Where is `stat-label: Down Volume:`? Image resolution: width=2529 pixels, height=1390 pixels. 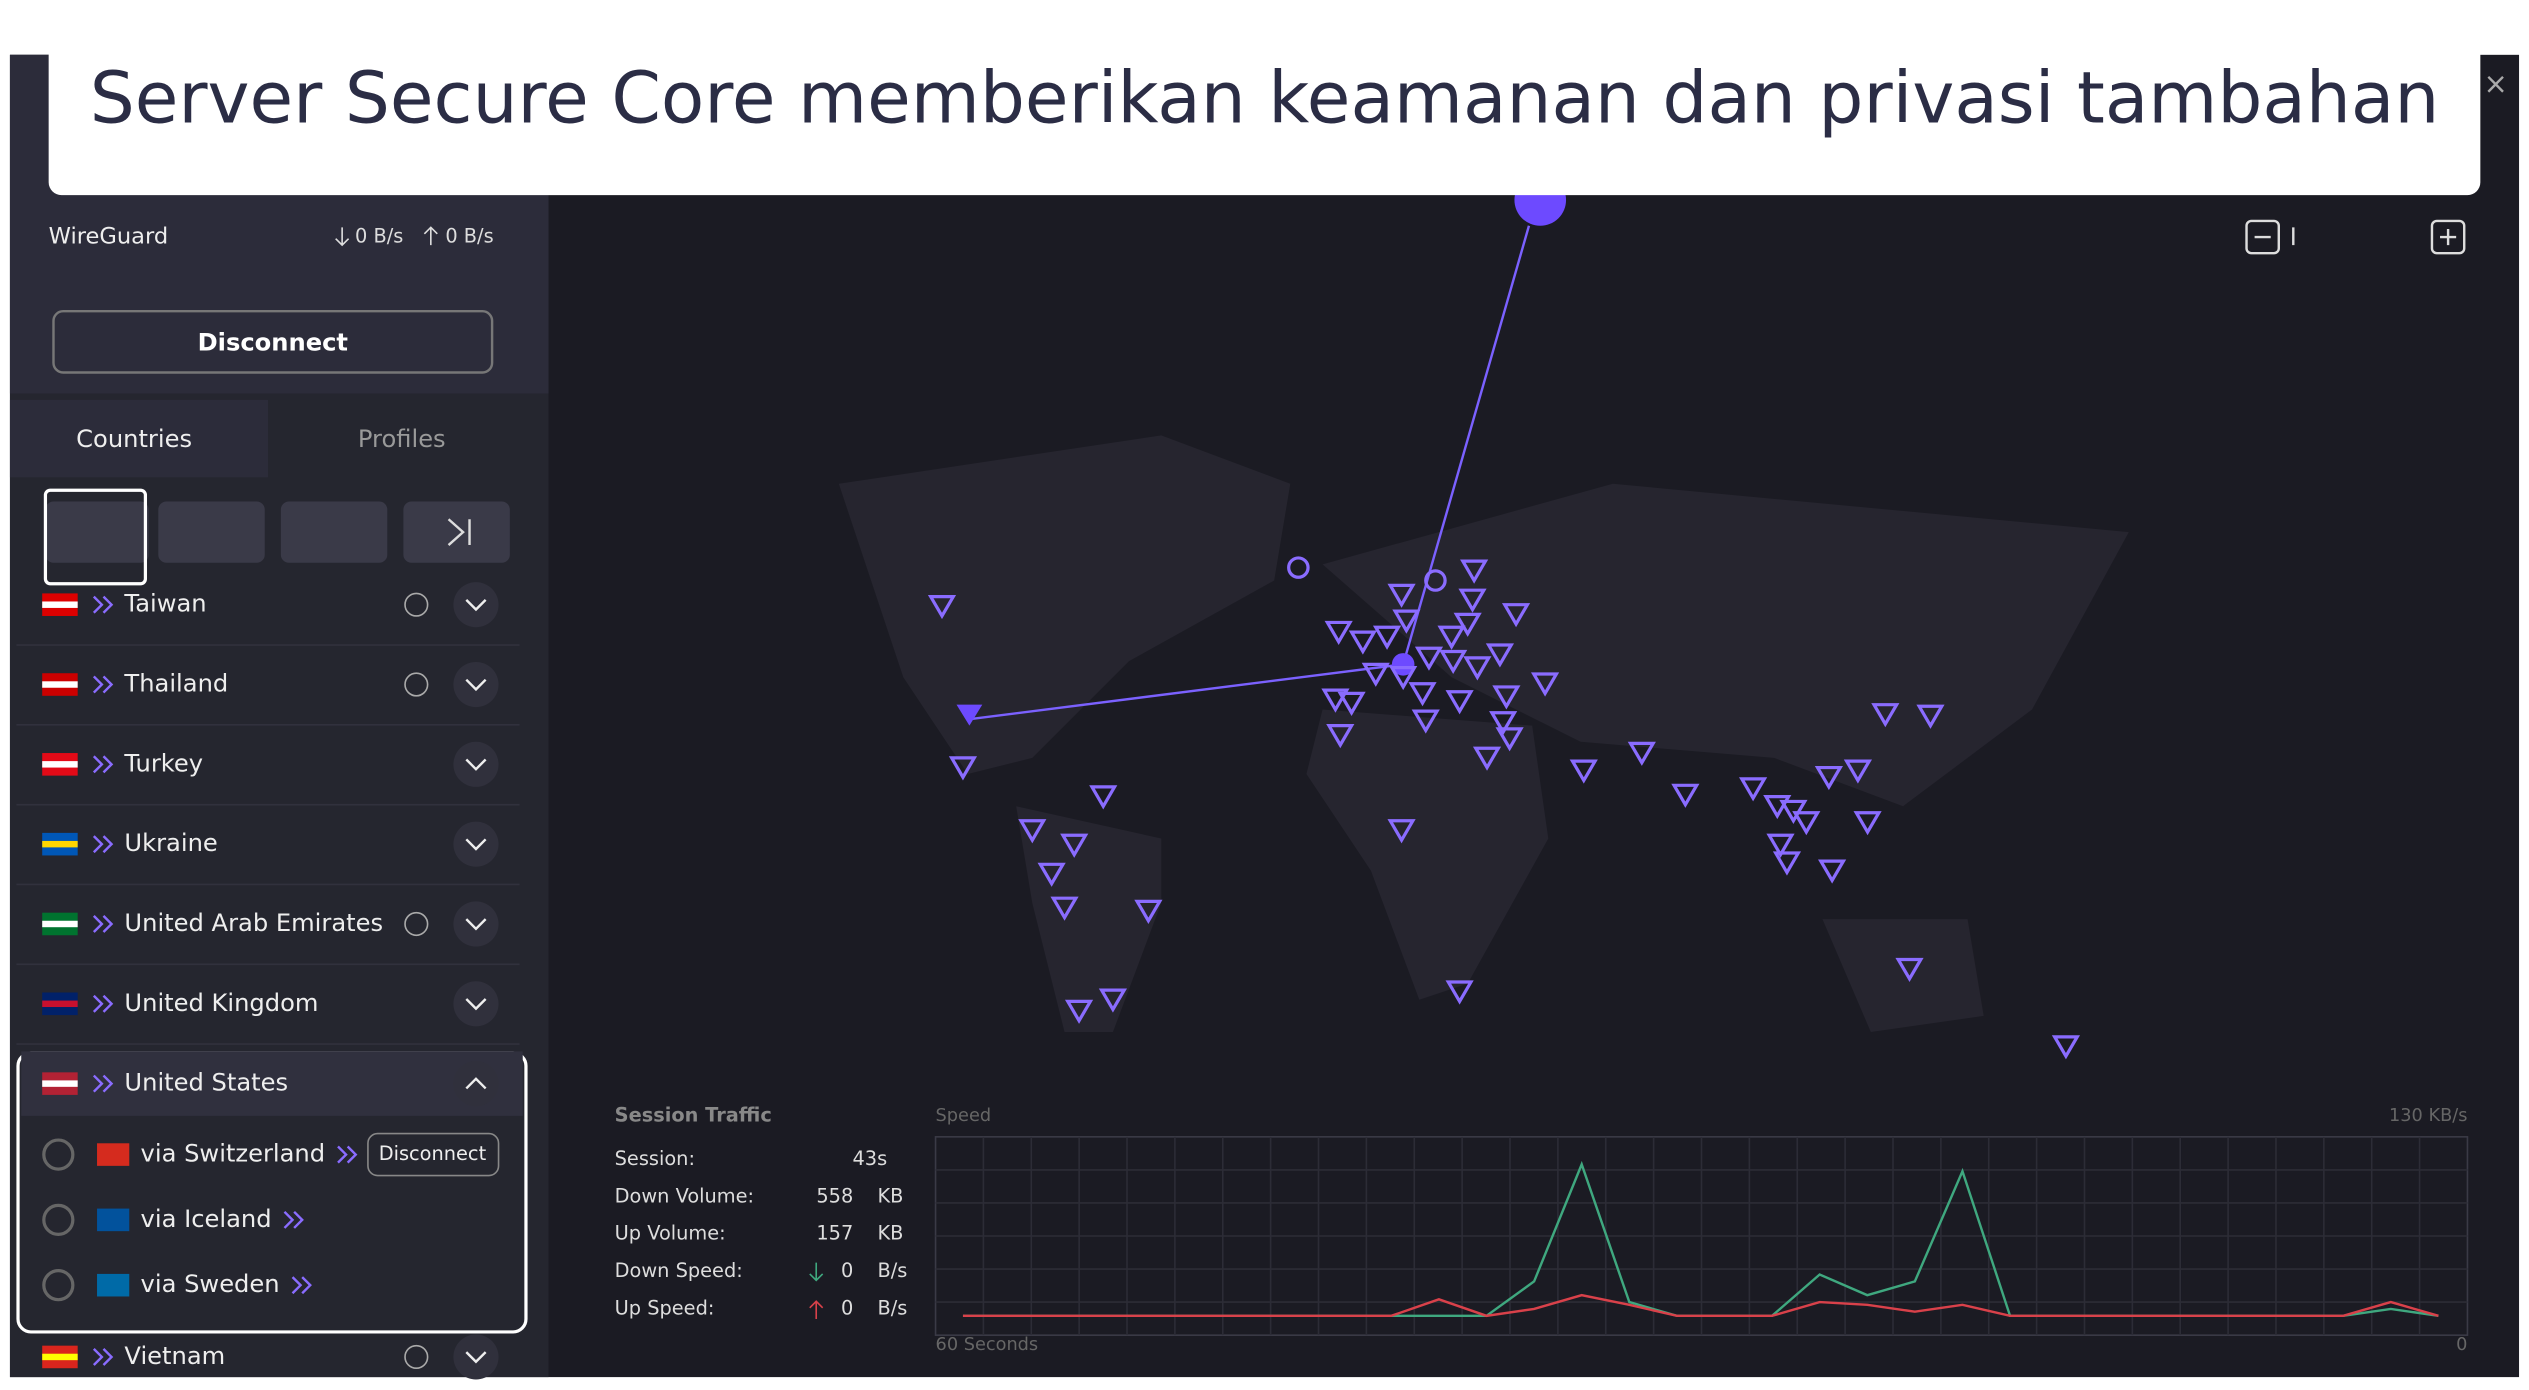 stat-label: Down Volume: is located at coordinates (684, 1195).